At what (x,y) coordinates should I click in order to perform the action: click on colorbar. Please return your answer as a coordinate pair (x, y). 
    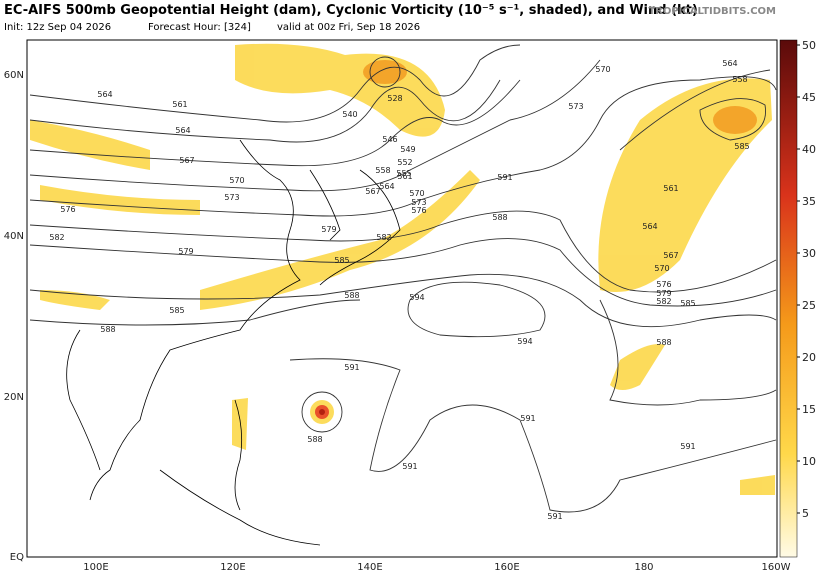
    Looking at the image, I should click on (788, 298).